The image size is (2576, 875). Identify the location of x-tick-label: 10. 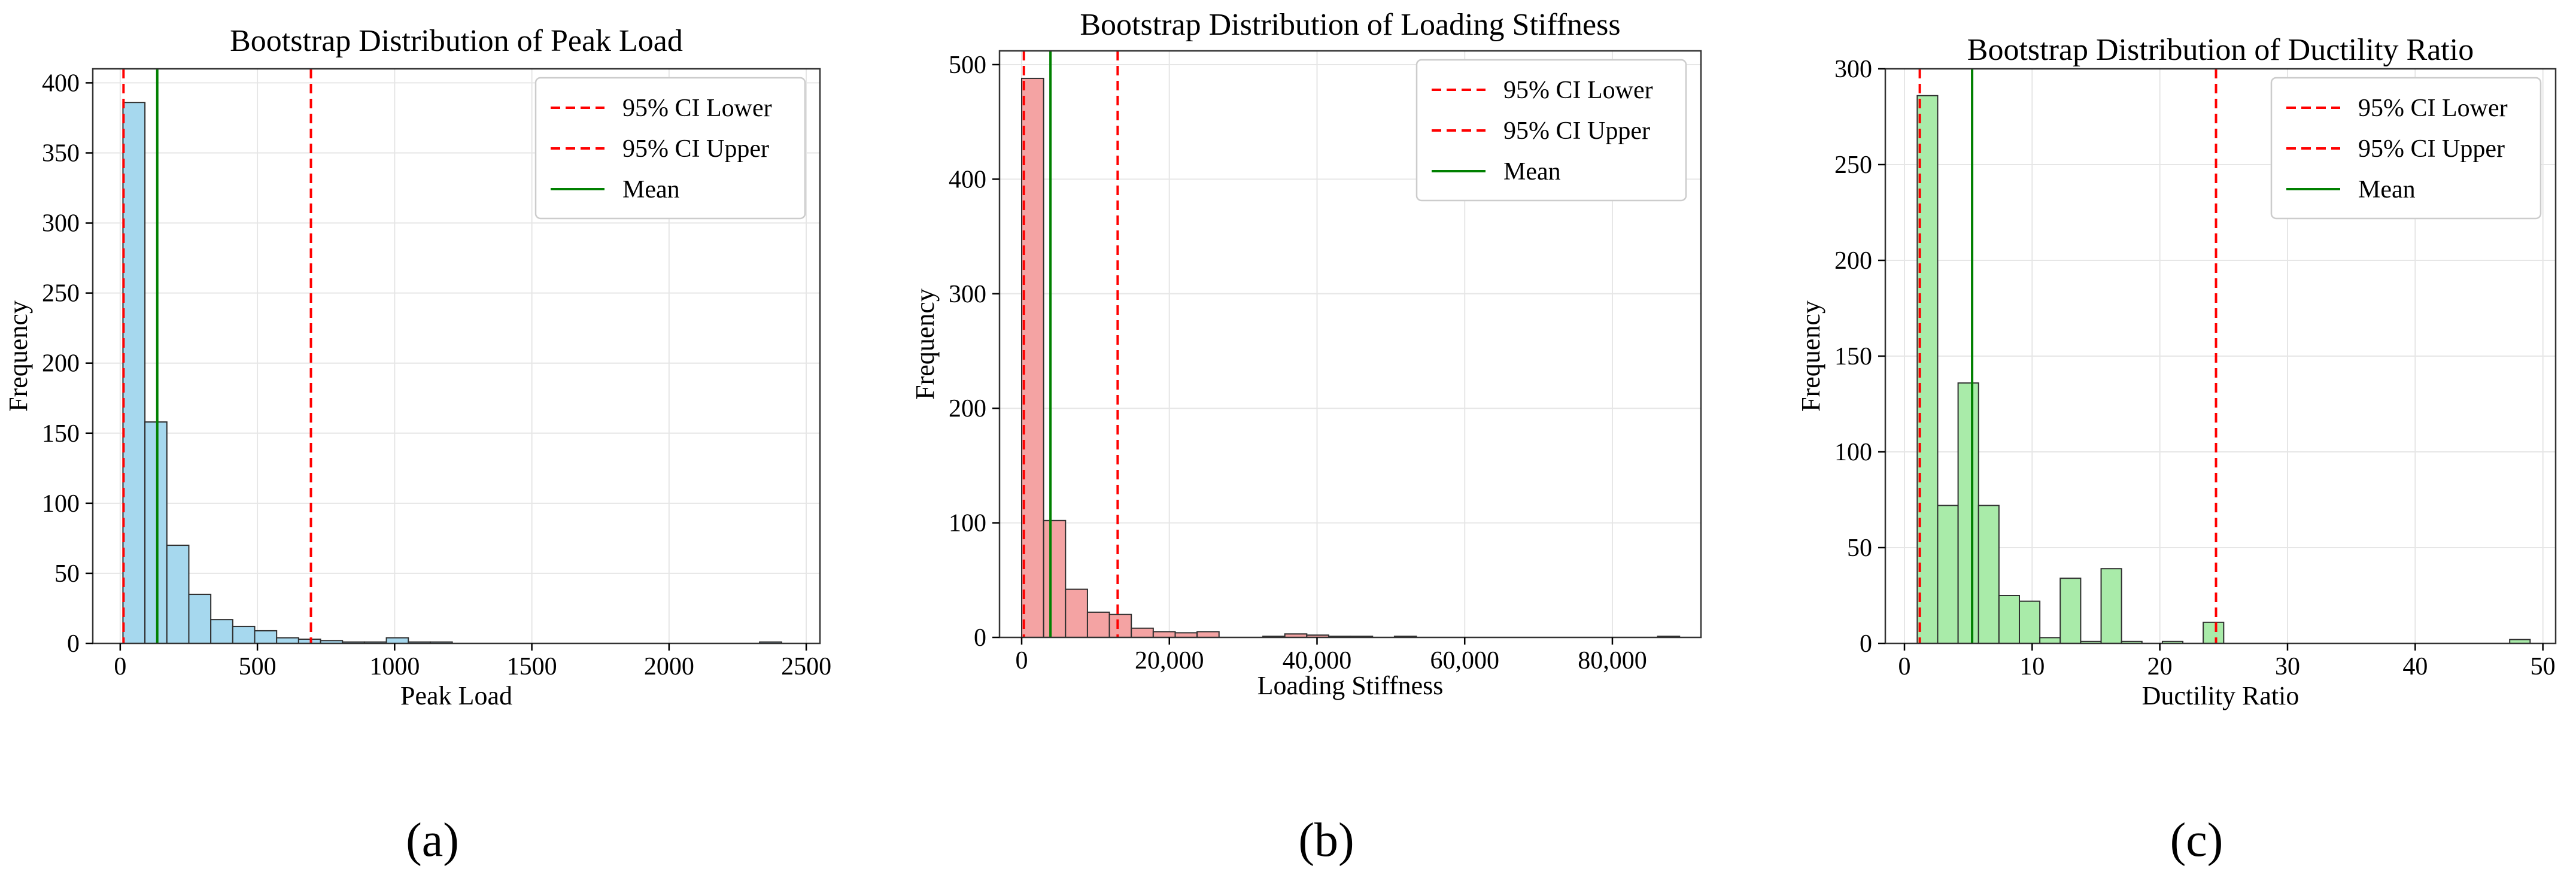
(2032, 666).